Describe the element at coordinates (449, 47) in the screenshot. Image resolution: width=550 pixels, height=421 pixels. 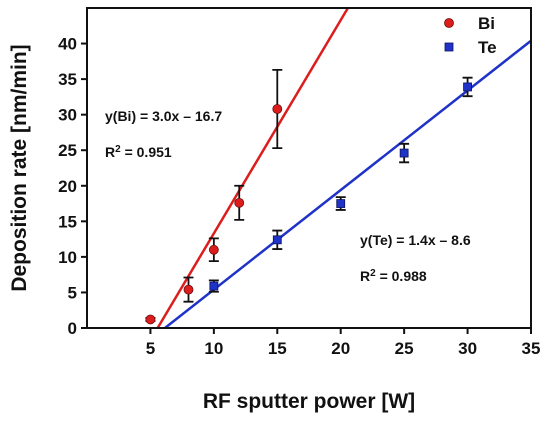
I see `legend-marker-te` at that location.